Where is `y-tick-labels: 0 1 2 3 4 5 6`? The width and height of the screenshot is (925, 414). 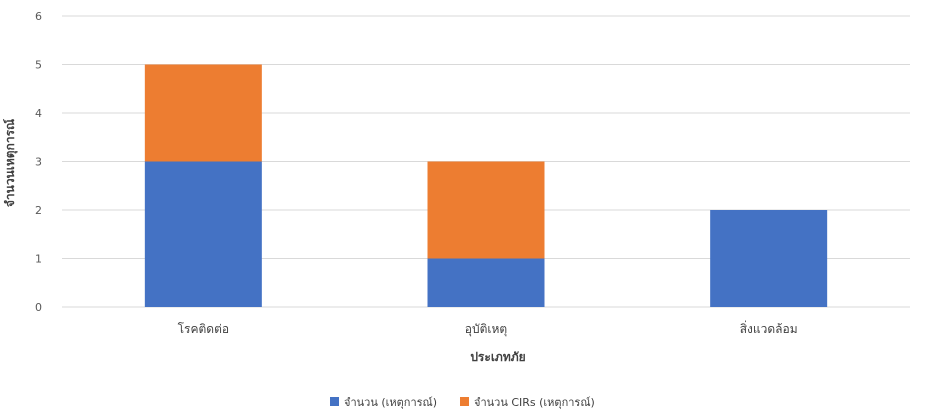
y-tick-labels: 0 1 2 3 4 5 6 is located at coordinates (38, 162).